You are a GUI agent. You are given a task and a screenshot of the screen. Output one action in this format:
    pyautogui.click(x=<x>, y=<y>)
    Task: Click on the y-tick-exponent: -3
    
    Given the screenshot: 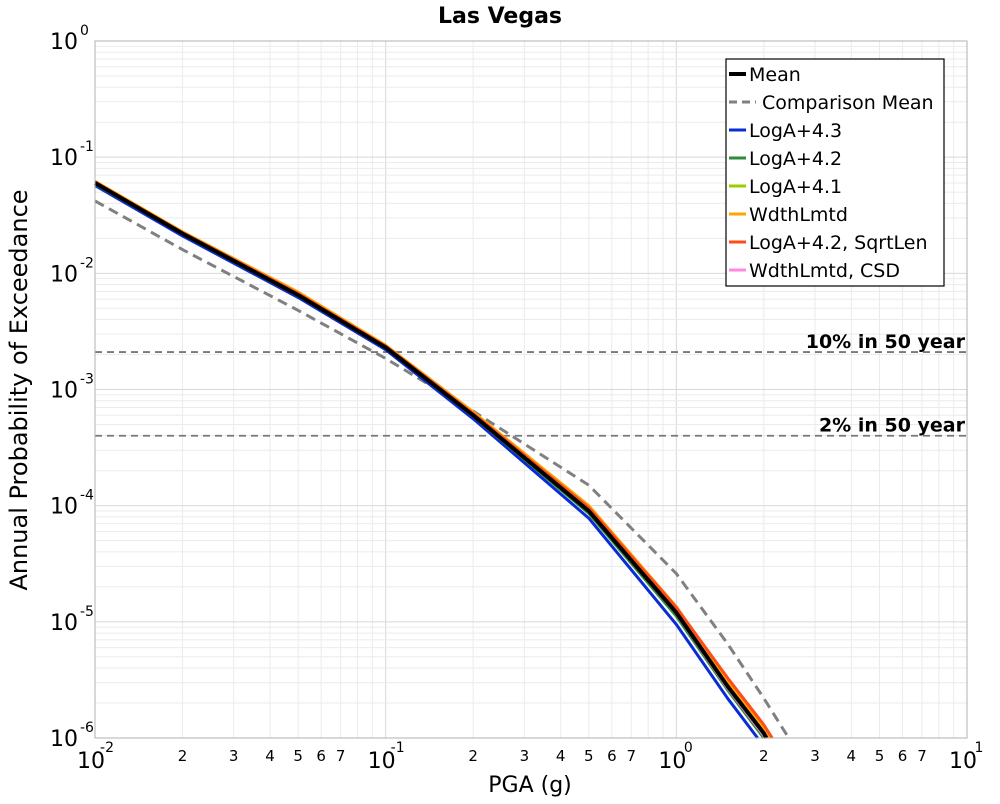 What is the action you would take?
    pyautogui.click(x=87, y=380)
    